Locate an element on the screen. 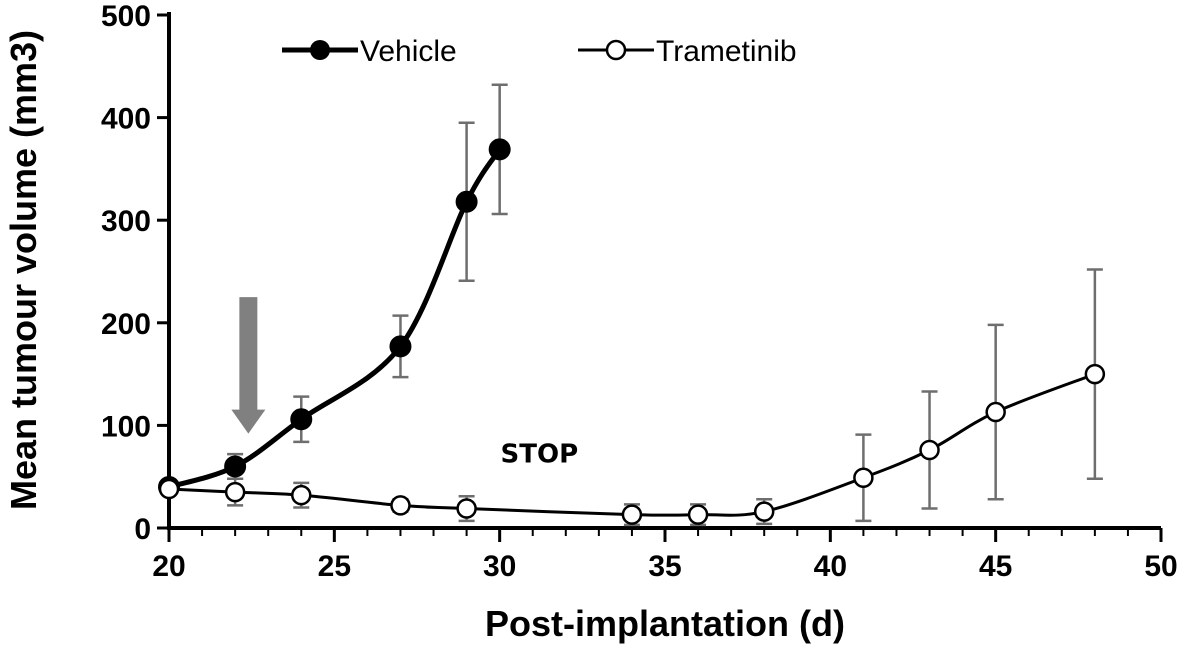  legend-label-trametinib: Trametinib is located at coordinates (726, 51).